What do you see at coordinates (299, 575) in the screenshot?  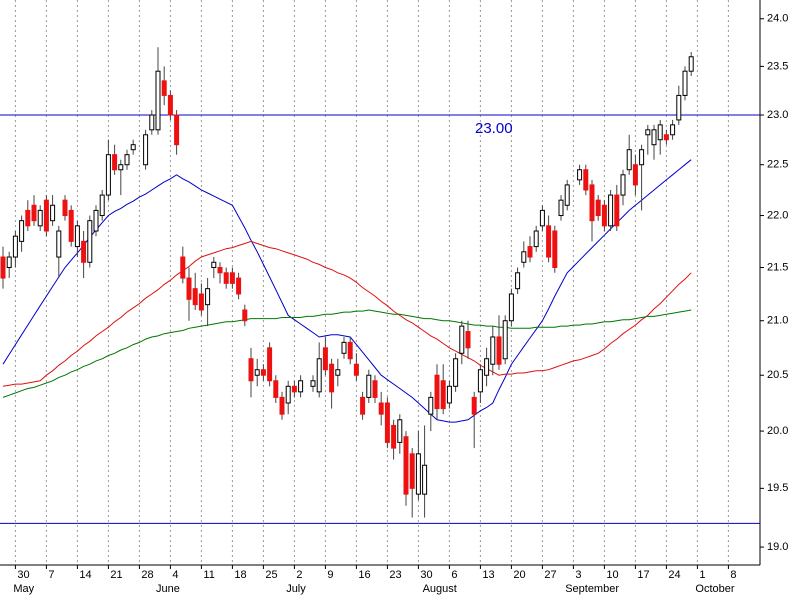 I see `x-tick-label: 2` at bounding box center [299, 575].